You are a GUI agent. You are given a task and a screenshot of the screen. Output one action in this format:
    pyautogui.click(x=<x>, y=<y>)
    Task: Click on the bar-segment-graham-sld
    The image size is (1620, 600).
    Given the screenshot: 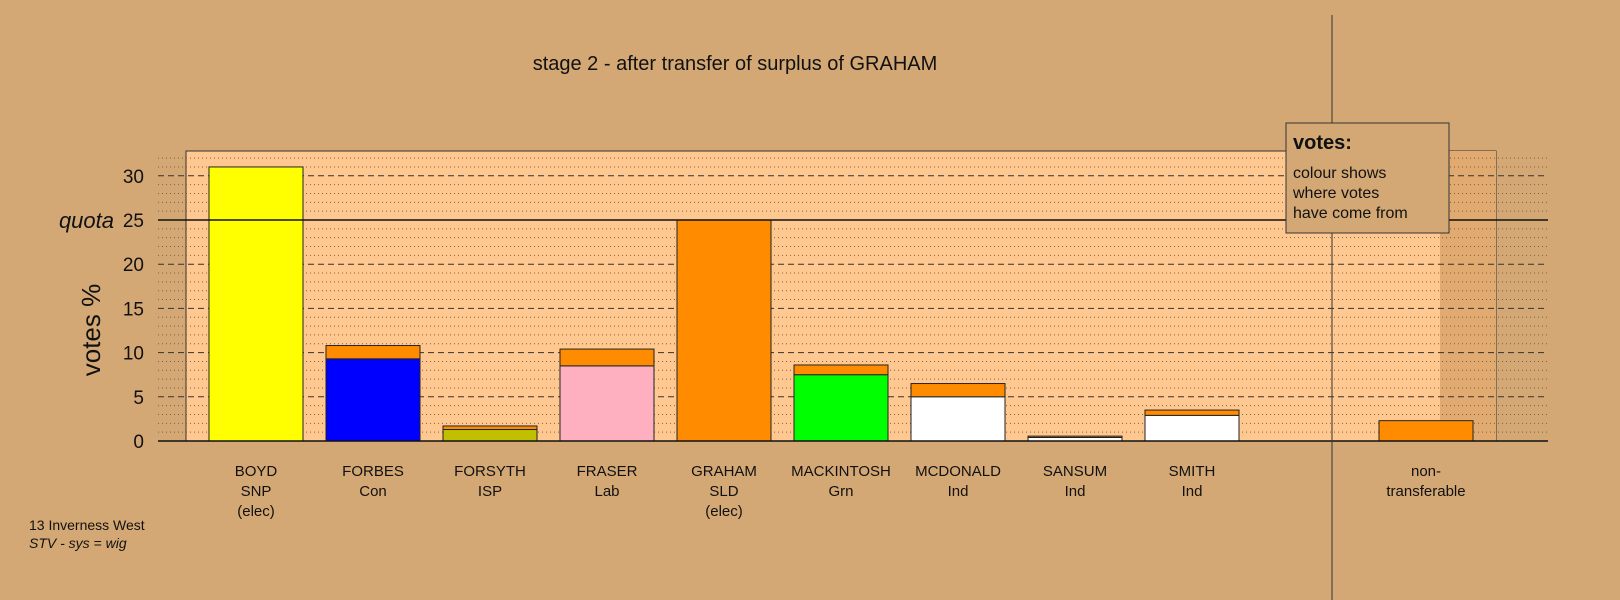 What is the action you would take?
    pyautogui.click(x=724, y=330)
    